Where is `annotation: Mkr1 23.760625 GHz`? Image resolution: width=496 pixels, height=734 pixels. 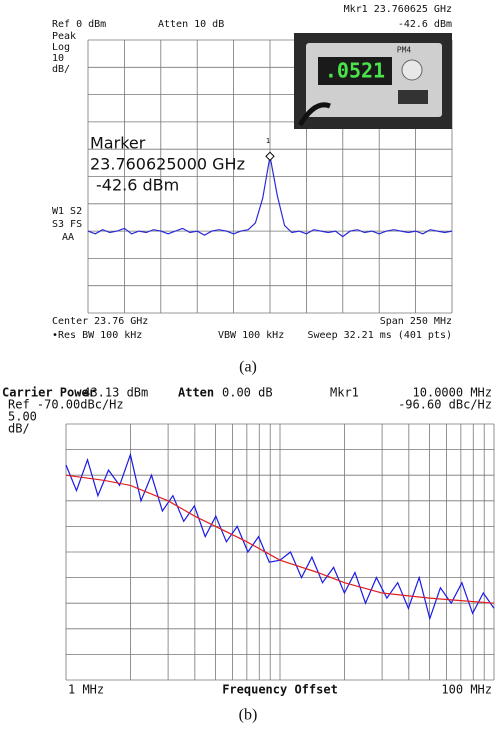
annotation: Mkr1 23.760625 GHz is located at coordinates (398, 9).